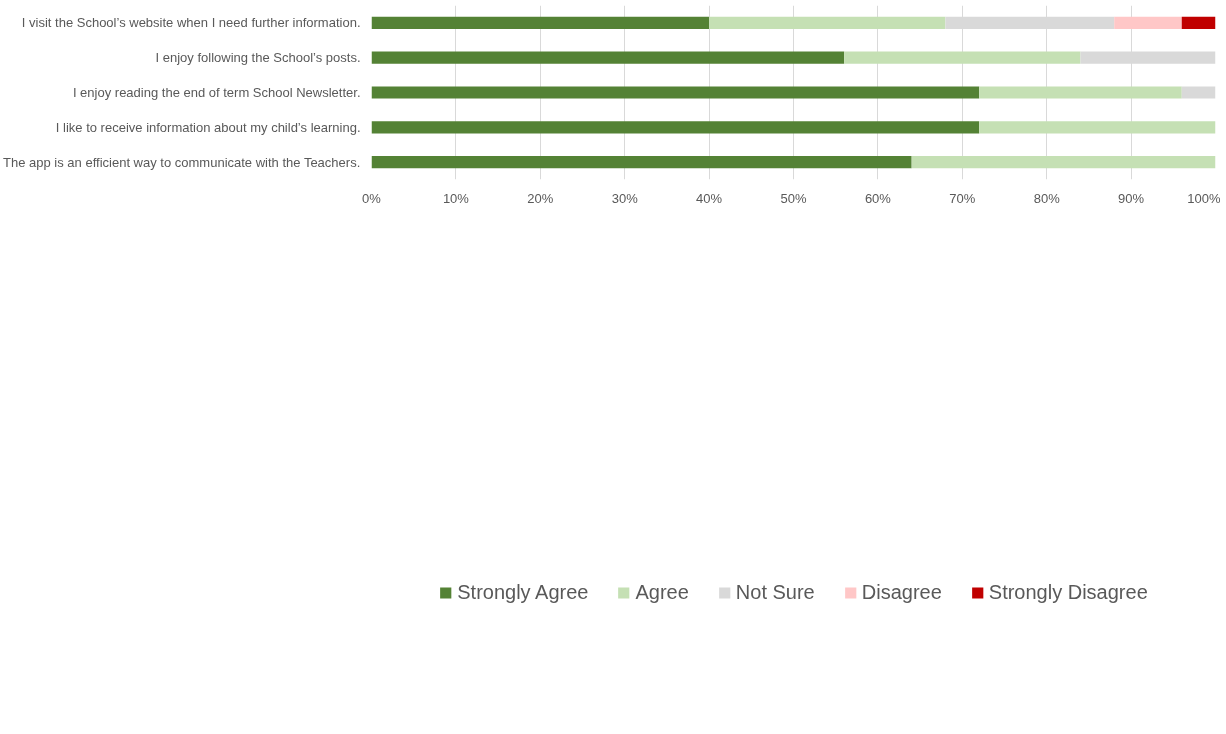  Describe the element at coordinates (216, 92) in the screenshot. I see `y-tick-label: I enjoy reading the end of term School Newsletter.` at that location.